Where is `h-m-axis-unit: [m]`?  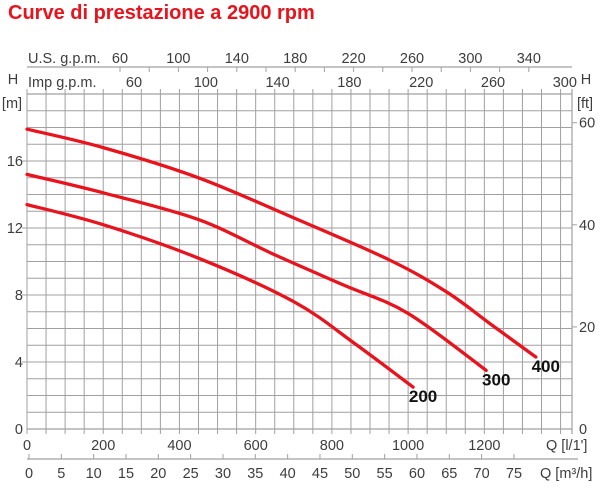
h-m-axis-unit: [m] is located at coordinates (12, 104).